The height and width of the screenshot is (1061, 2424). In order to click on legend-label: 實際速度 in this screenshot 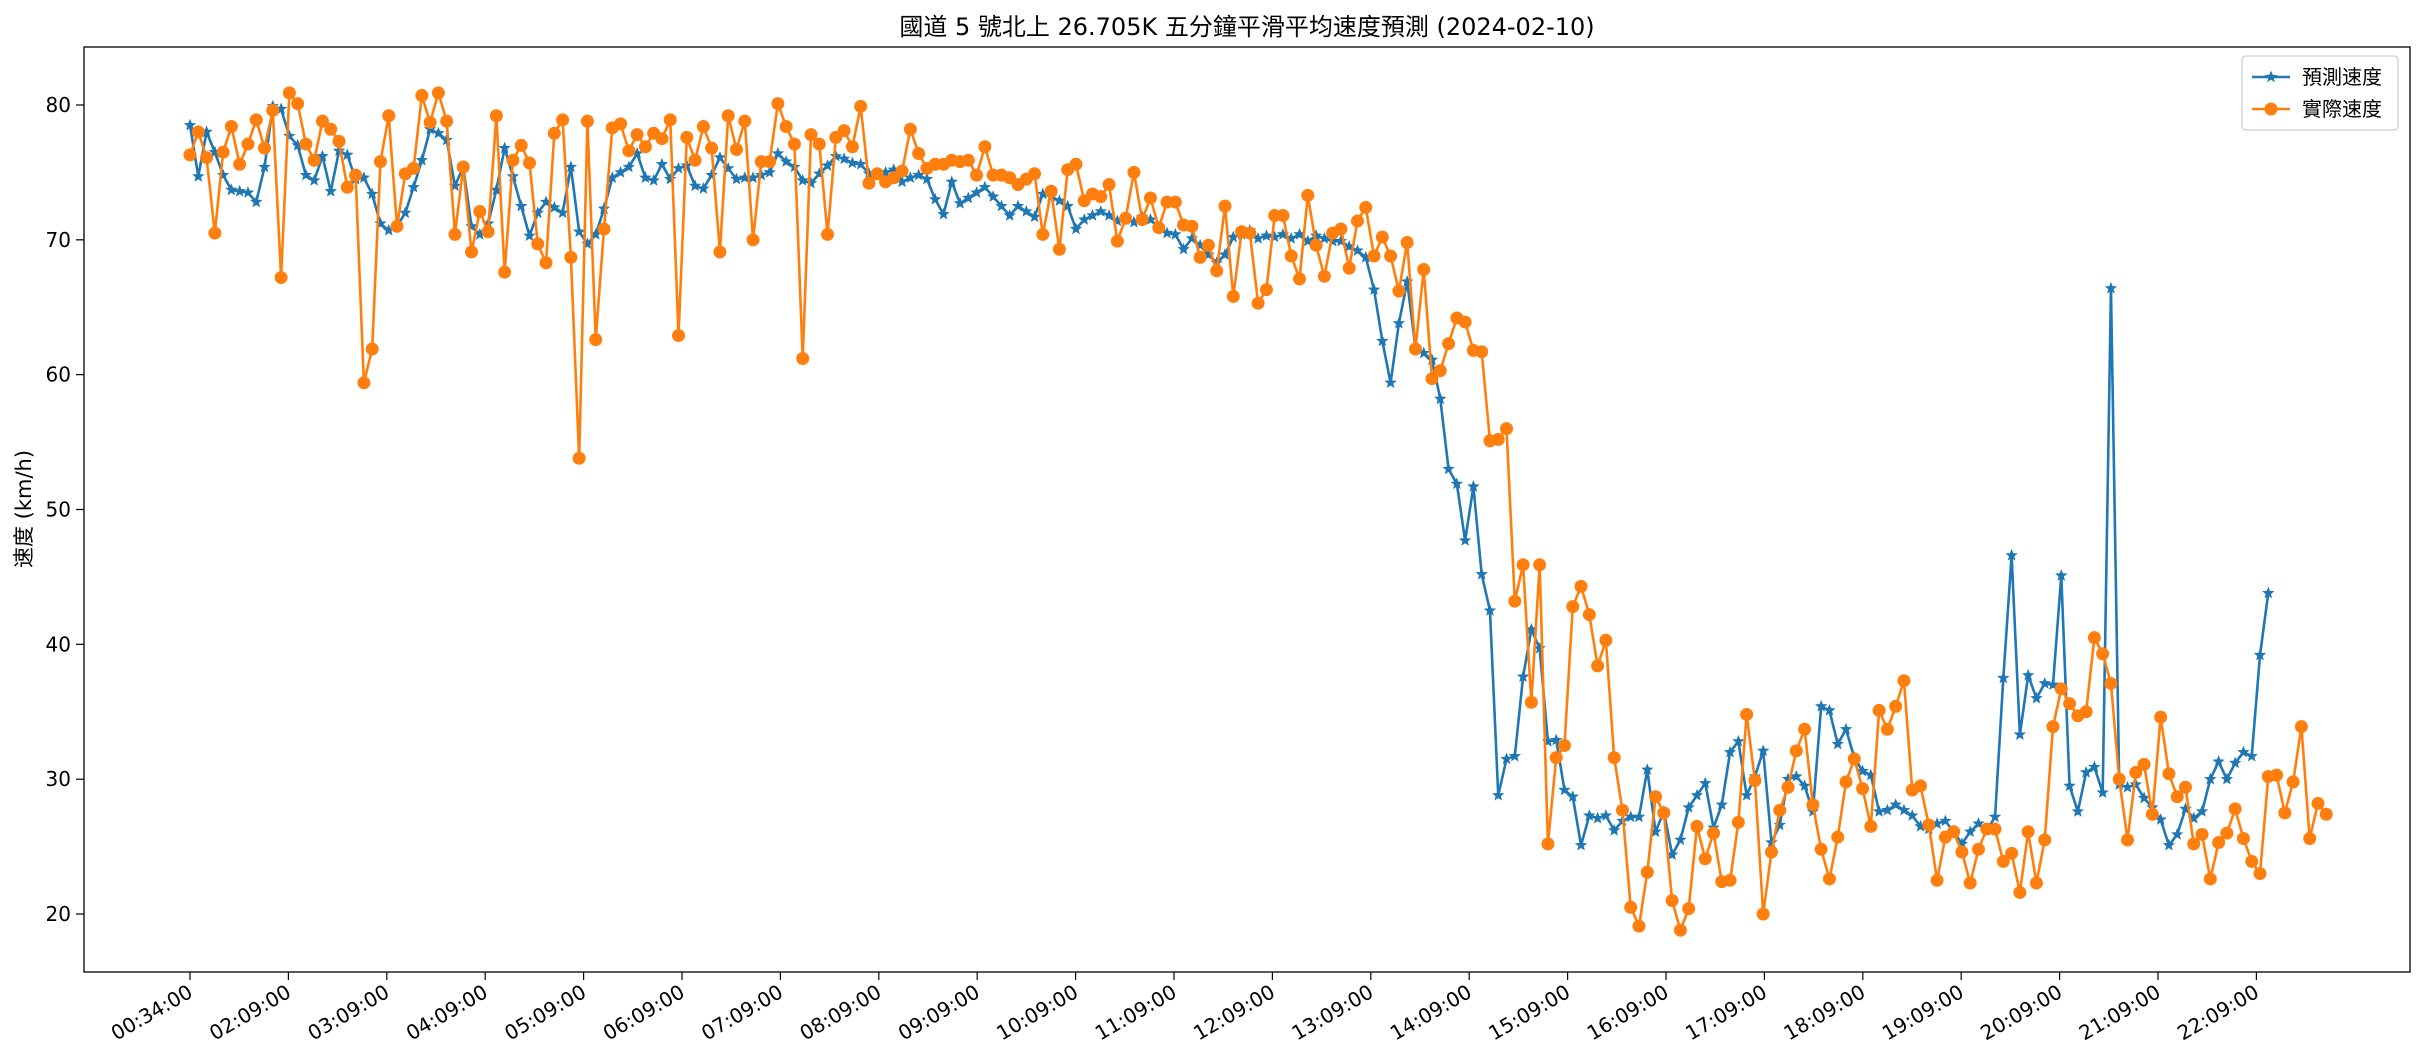, I will do `click(2342, 109)`.